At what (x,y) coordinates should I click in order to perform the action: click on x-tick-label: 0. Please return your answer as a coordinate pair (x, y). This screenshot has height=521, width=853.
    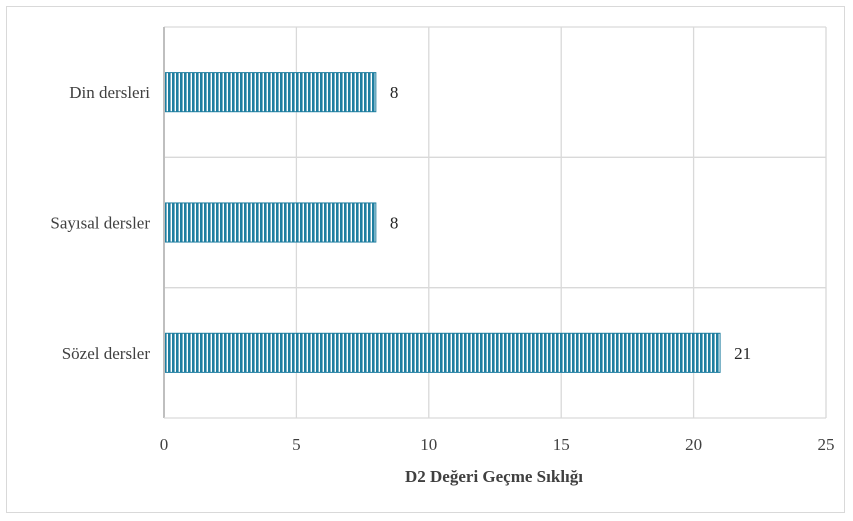
    Looking at the image, I should click on (164, 444).